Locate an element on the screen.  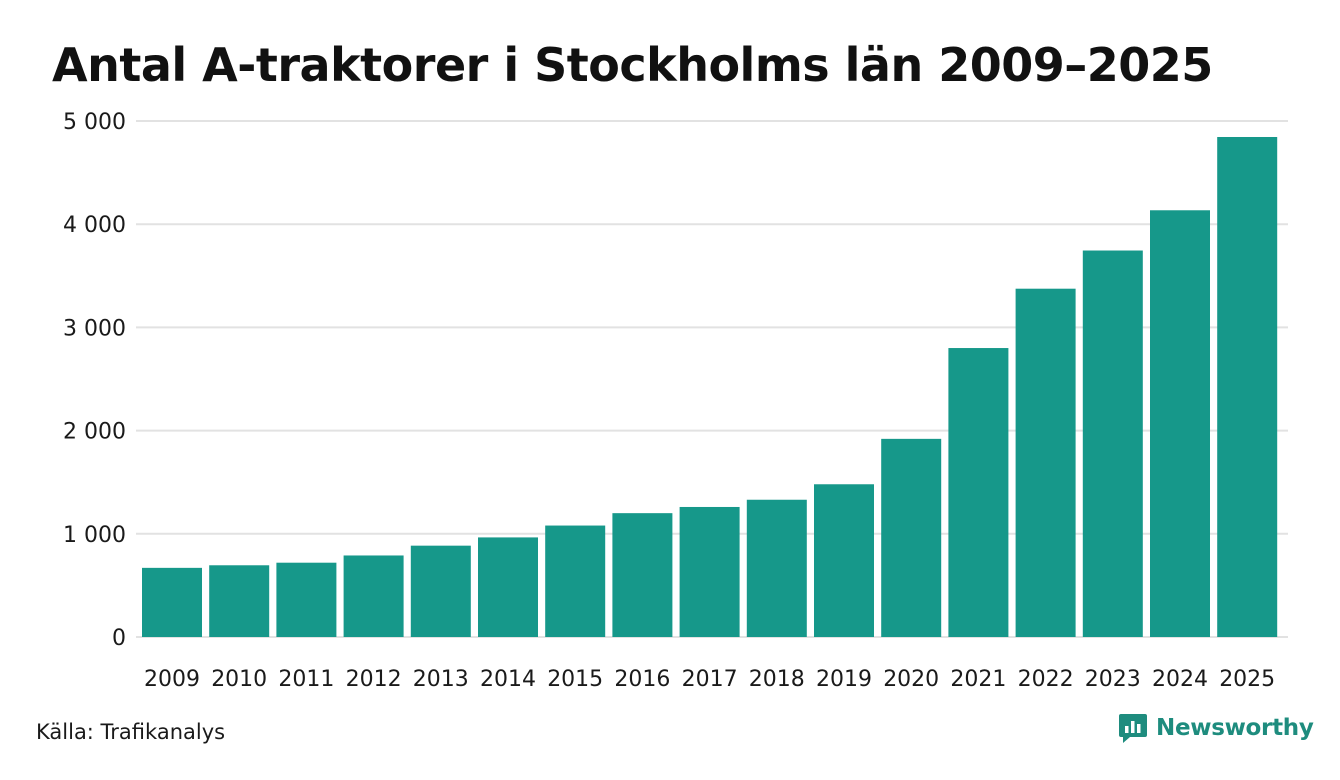
x-tick-label: 2014 is located at coordinates (508, 679).